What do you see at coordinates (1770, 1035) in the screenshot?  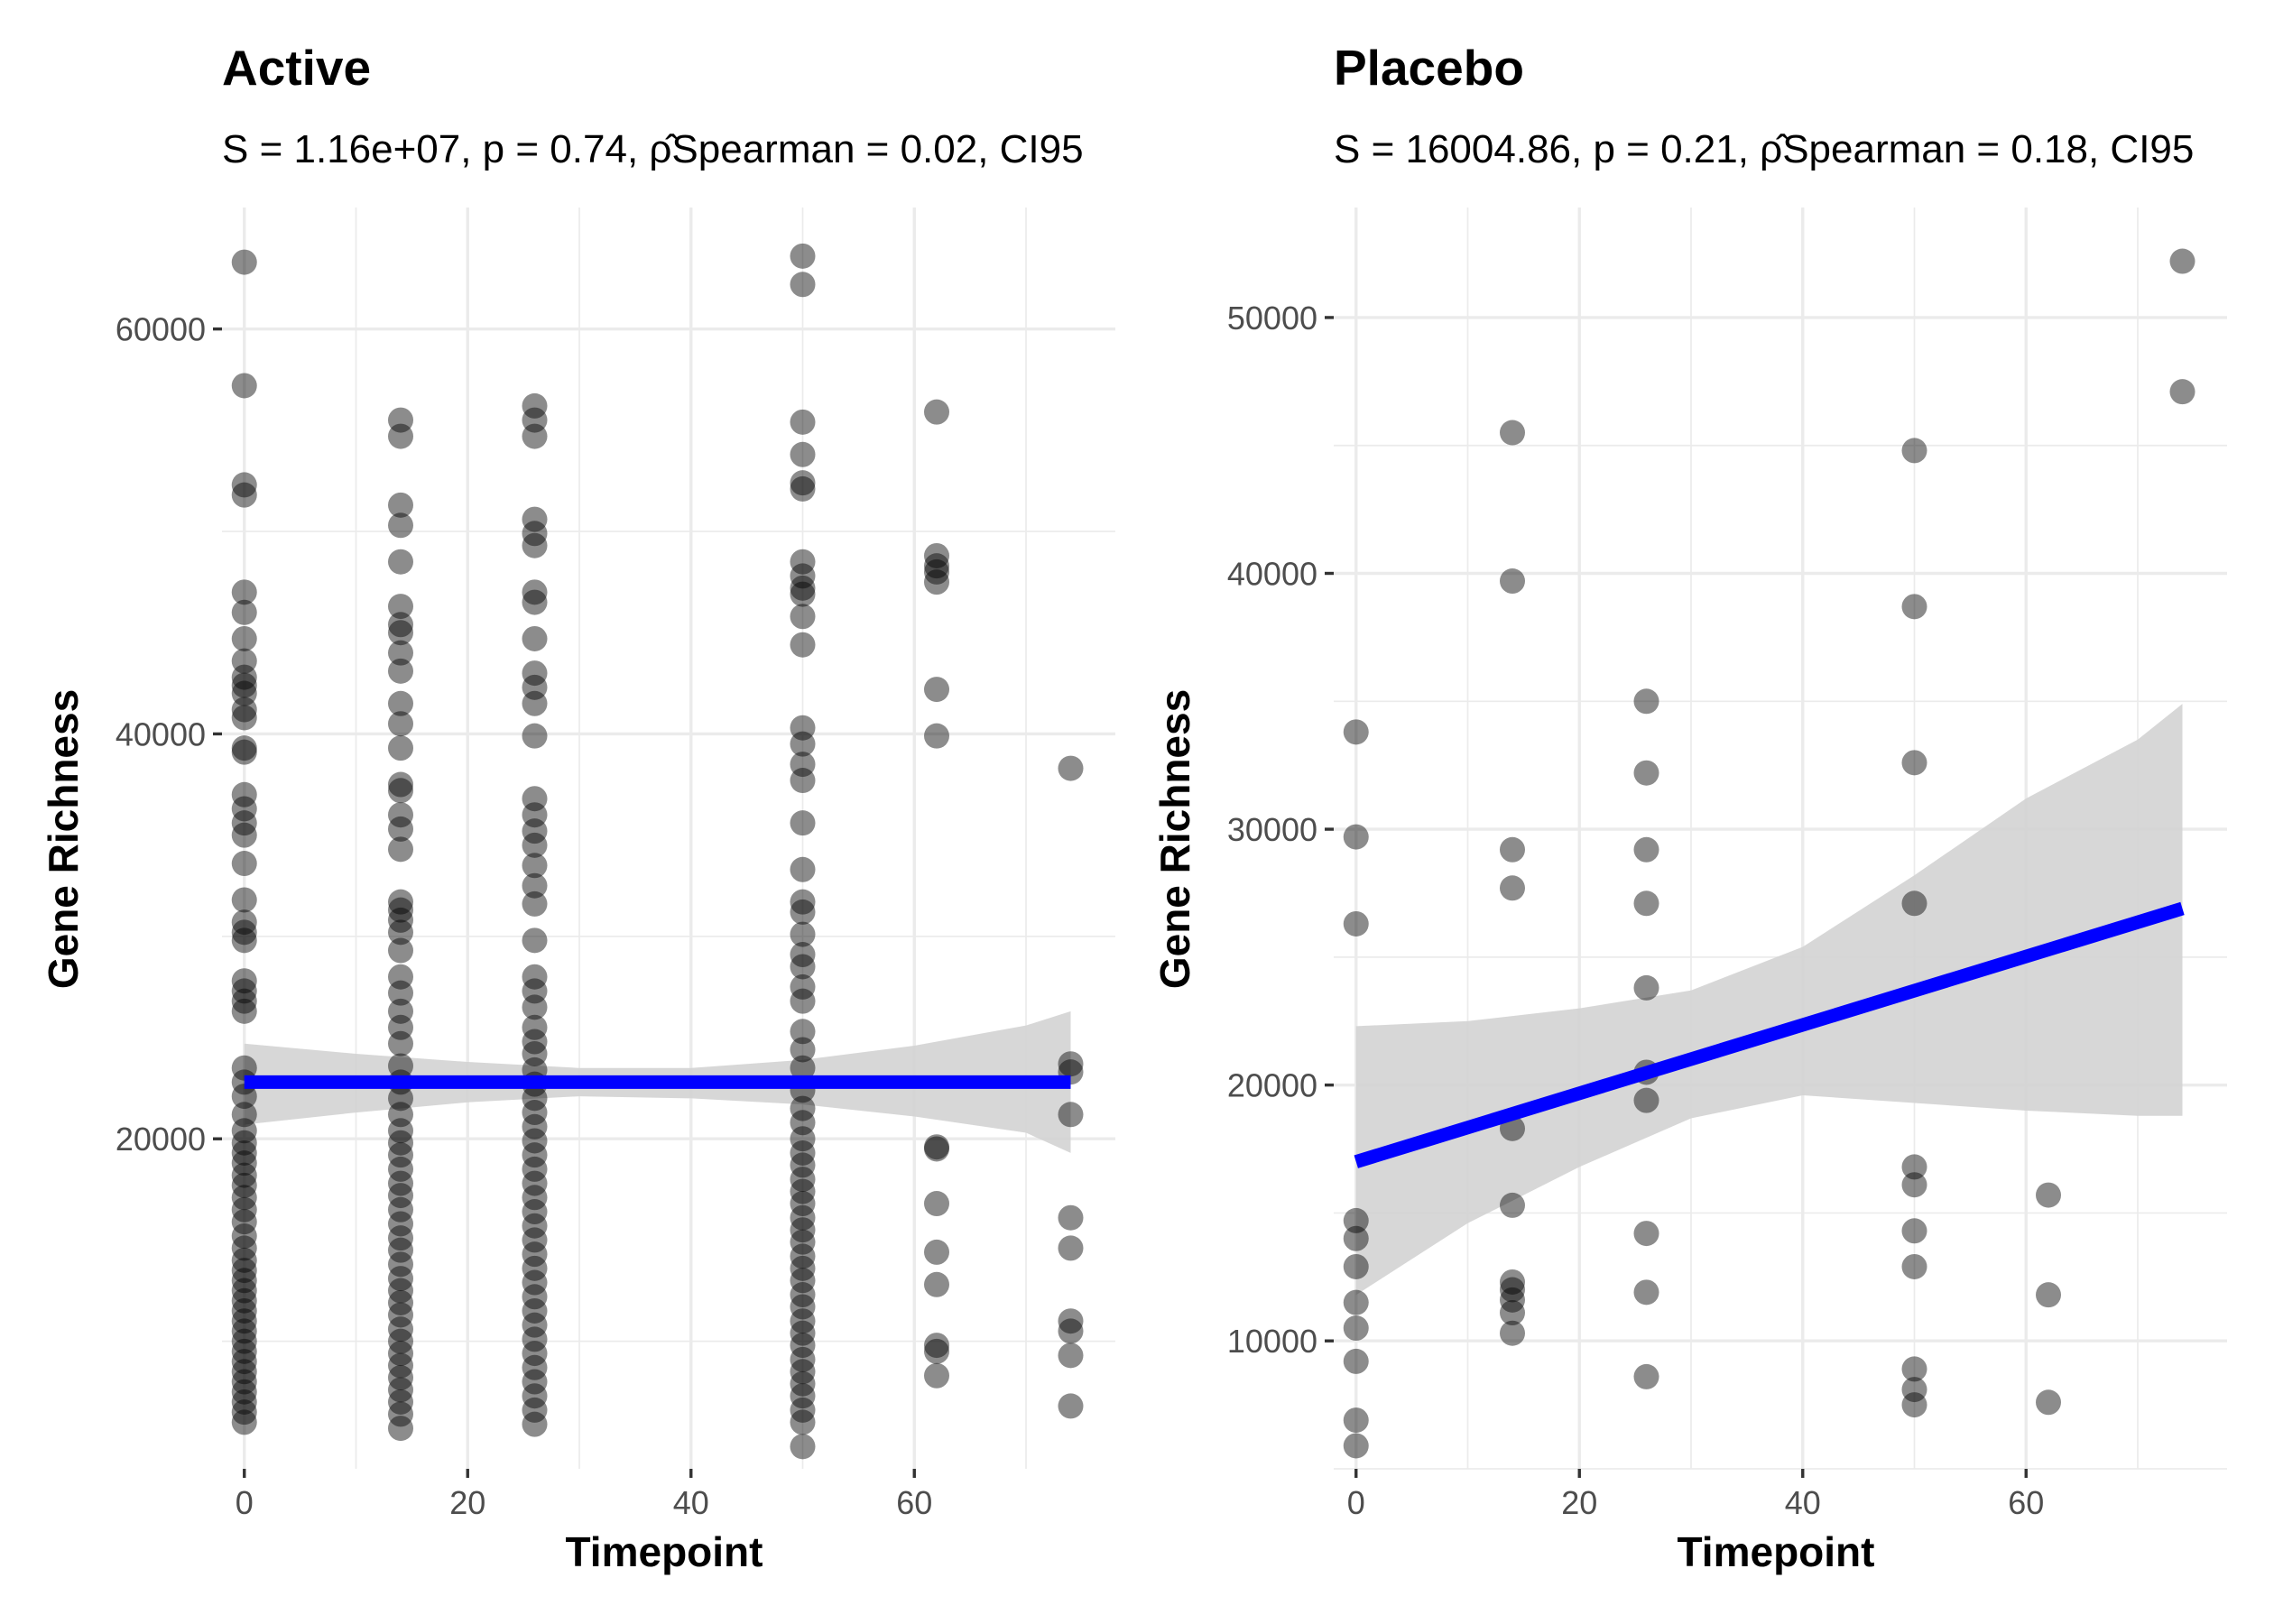 I see `fit-line` at bounding box center [1770, 1035].